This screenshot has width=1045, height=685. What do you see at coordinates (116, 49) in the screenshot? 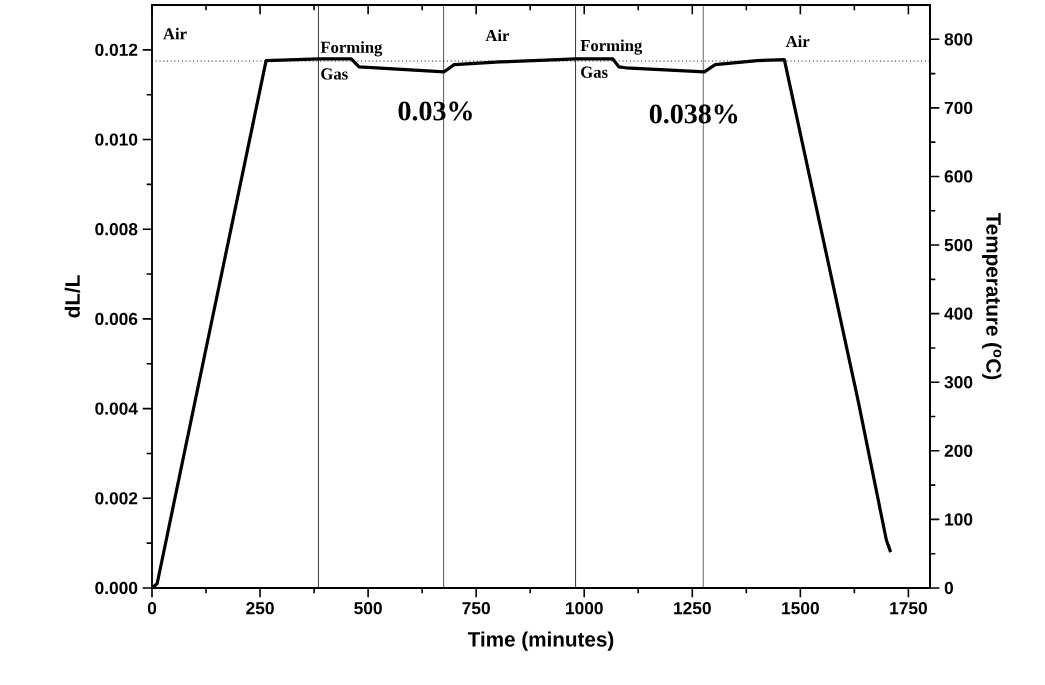
I see `y-tick-label: 0.012` at bounding box center [116, 49].